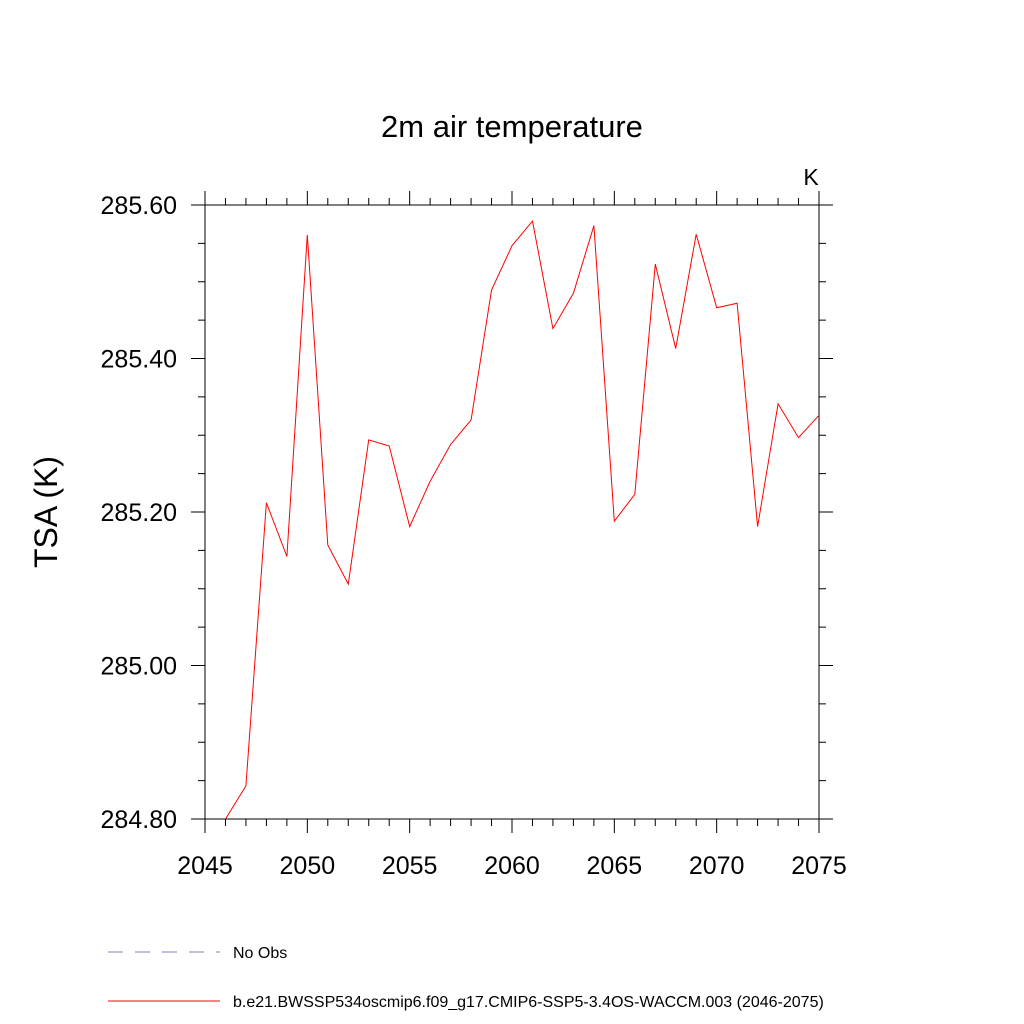  I want to click on y-tick-label: 285.20, so click(139, 513).